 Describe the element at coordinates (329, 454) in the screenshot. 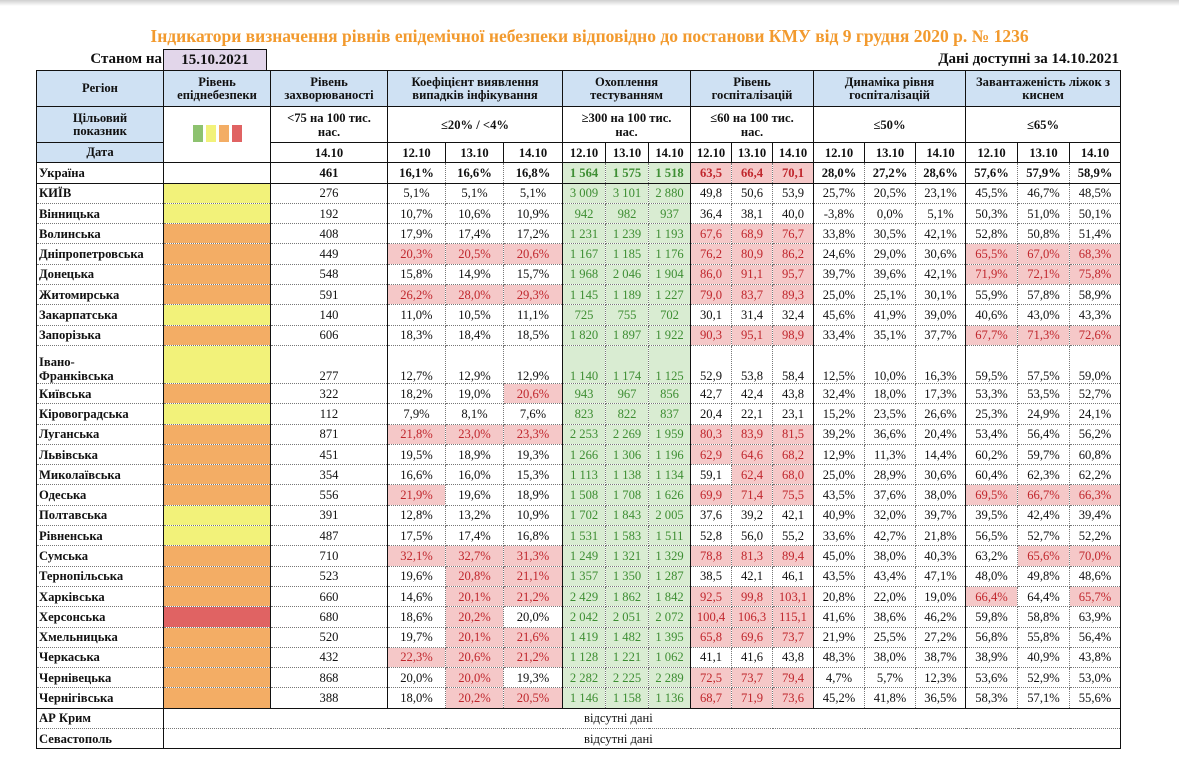

I see `incidence-value: 451` at that location.